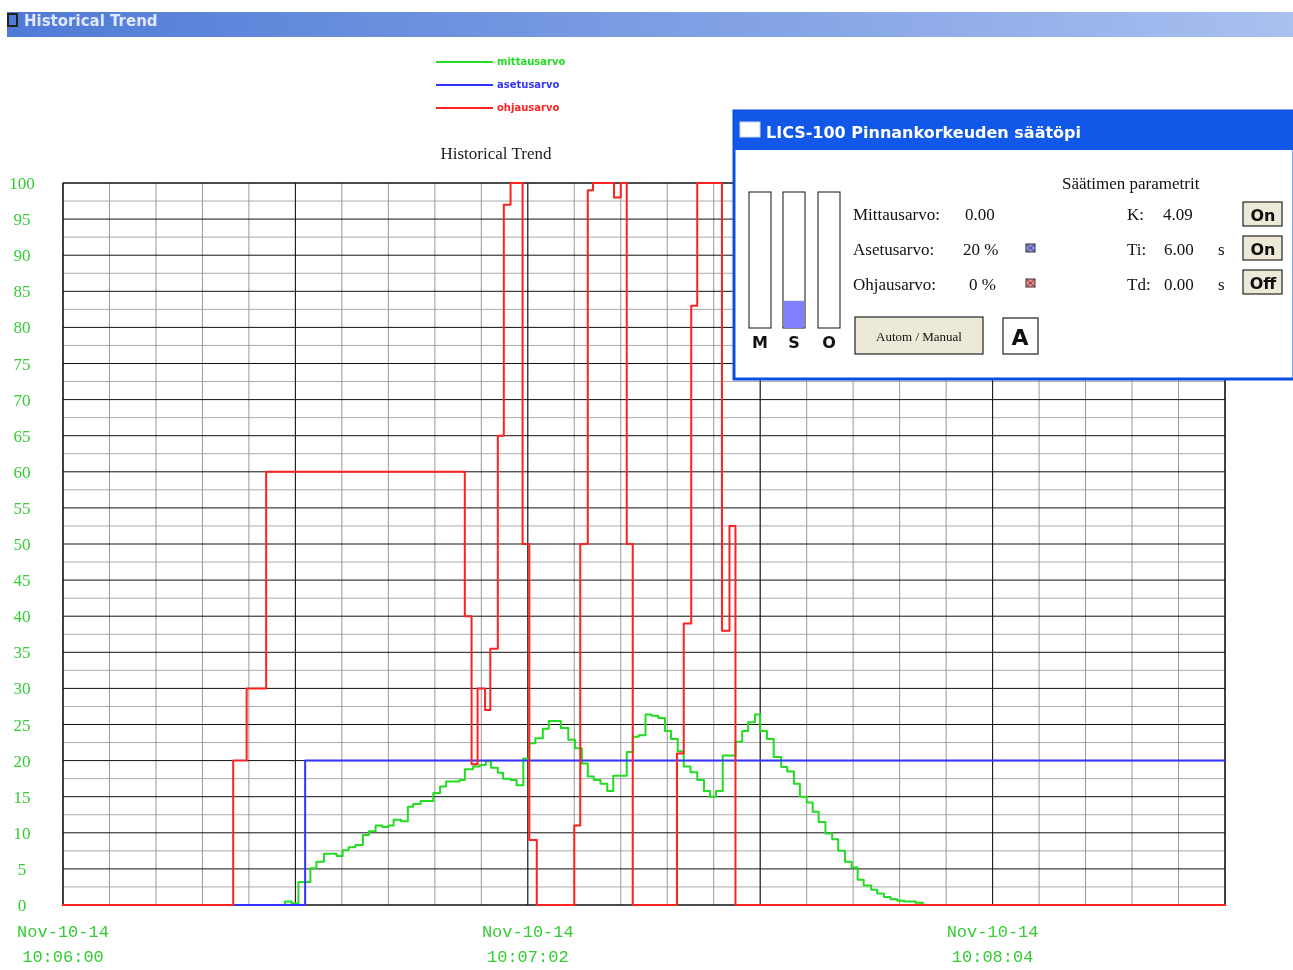  Describe the element at coordinates (924, 132) in the screenshot. I see `text: LICS-100 Pinnankorkeuden säätöpi` at that location.